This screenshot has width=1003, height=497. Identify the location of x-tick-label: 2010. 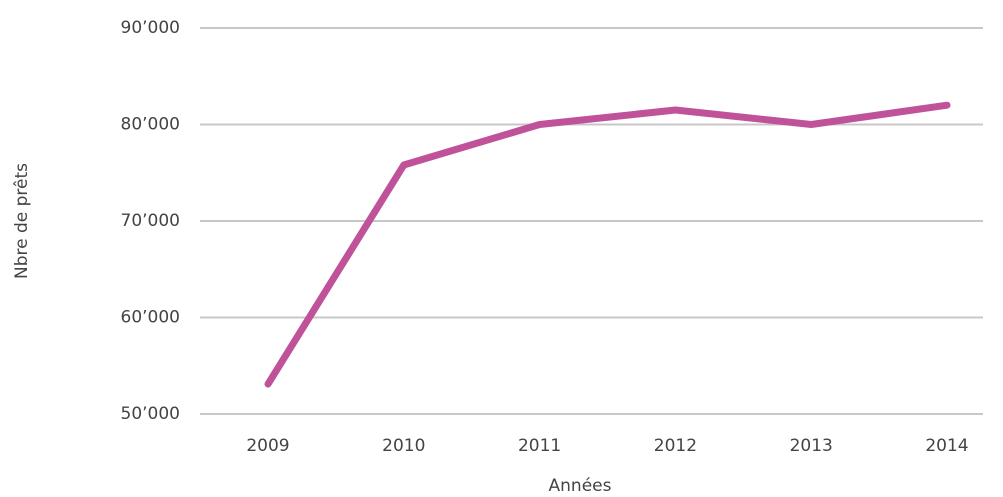
(403, 446).